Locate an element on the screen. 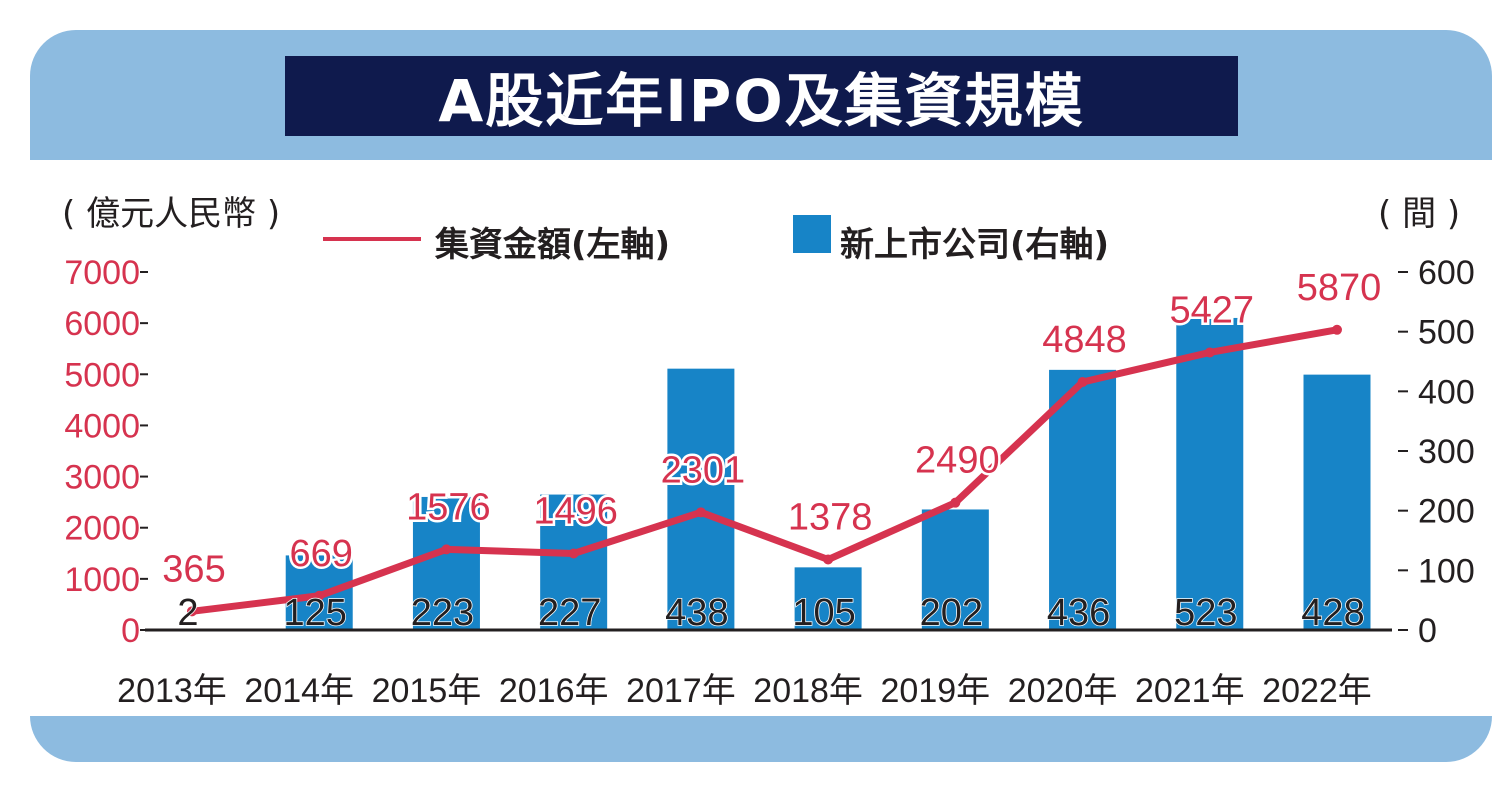  bar-value-label: 227 is located at coordinates (569, 613).